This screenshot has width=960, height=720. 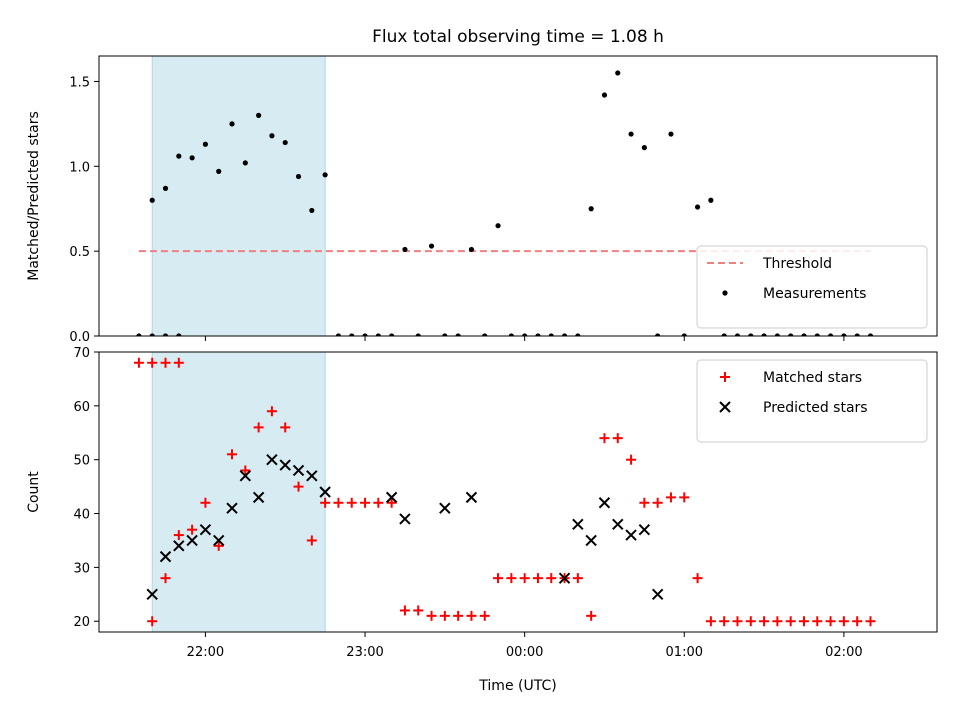 What do you see at coordinates (812, 287) in the screenshot?
I see `legend: Threshold Measurements` at bounding box center [812, 287].